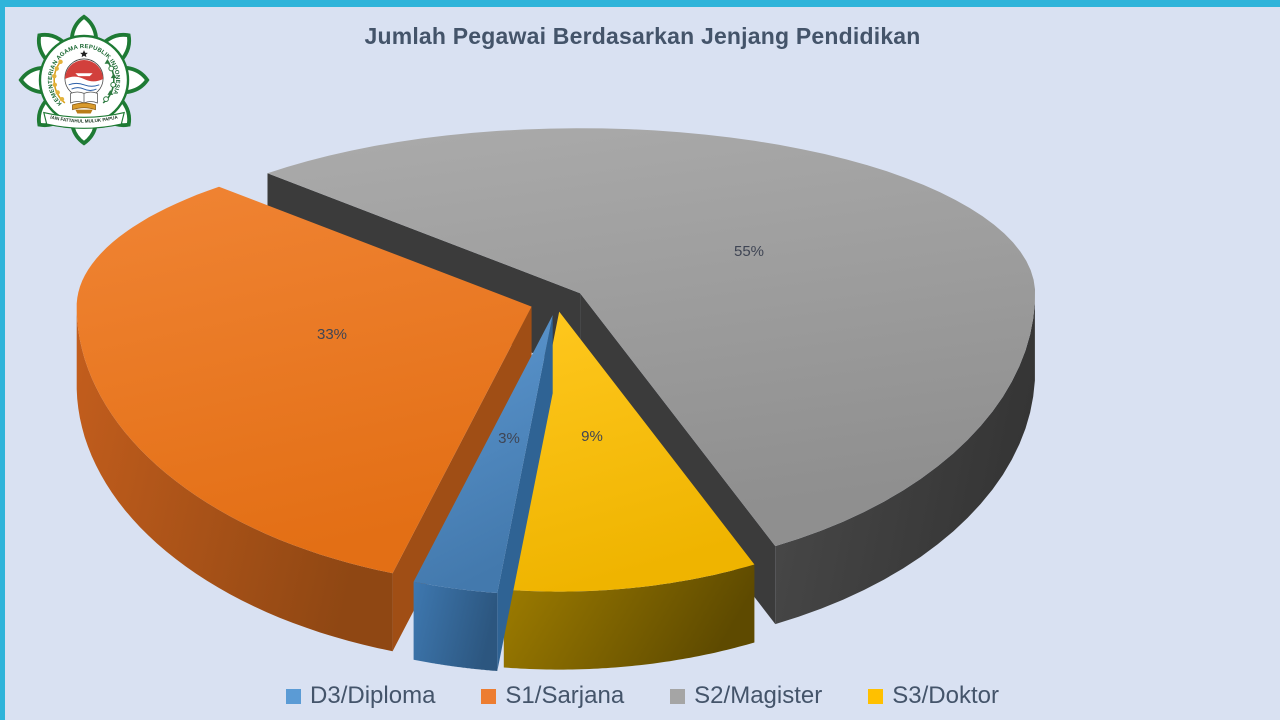 The image size is (1280, 720). What do you see at coordinates (678, 696) in the screenshot?
I see `legend-swatch-s2-magister` at bounding box center [678, 696].